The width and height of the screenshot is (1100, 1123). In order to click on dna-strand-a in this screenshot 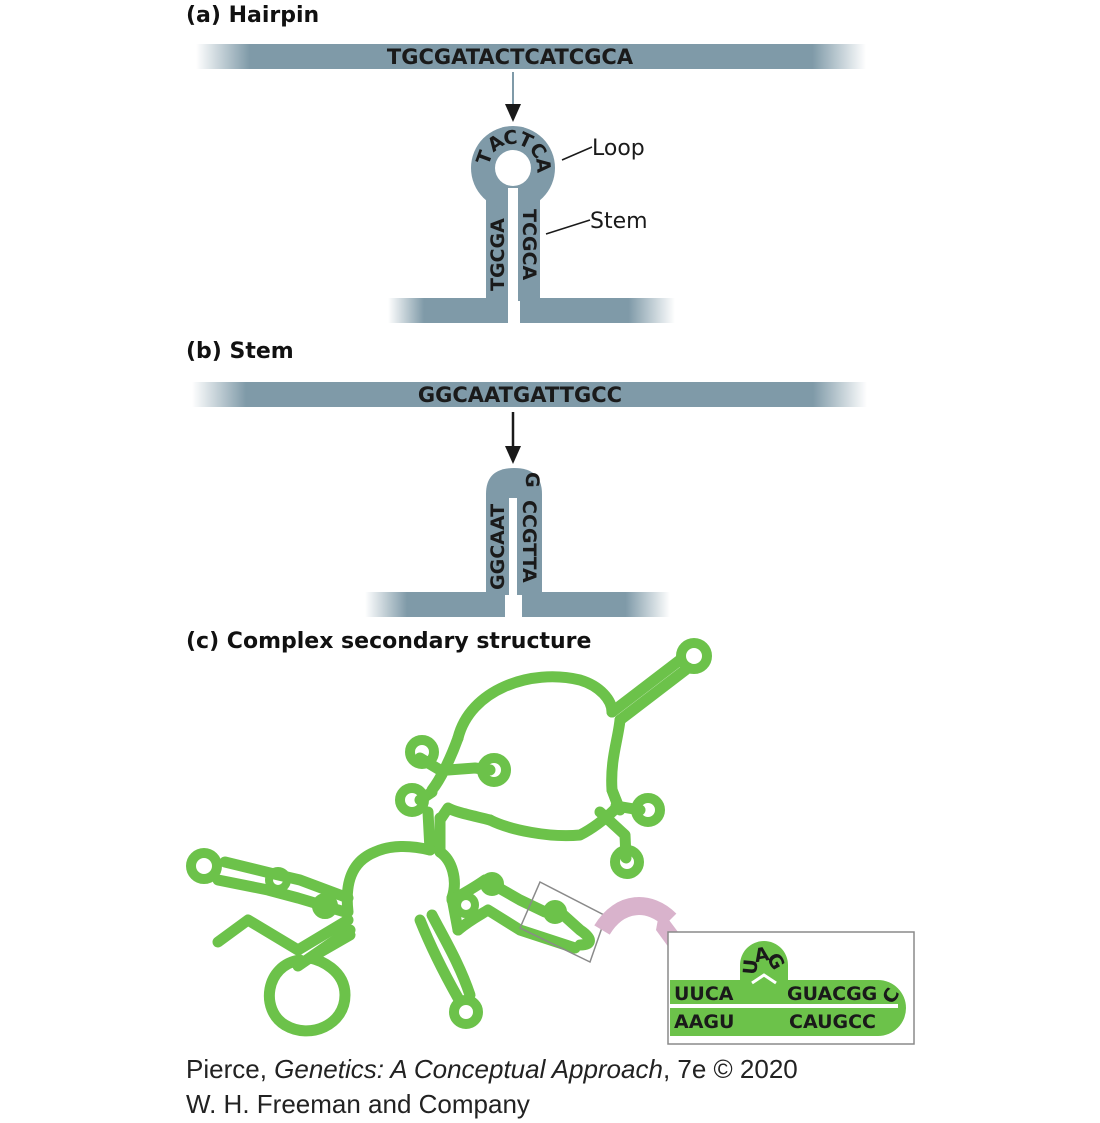, I will do `click(531, 56)`.